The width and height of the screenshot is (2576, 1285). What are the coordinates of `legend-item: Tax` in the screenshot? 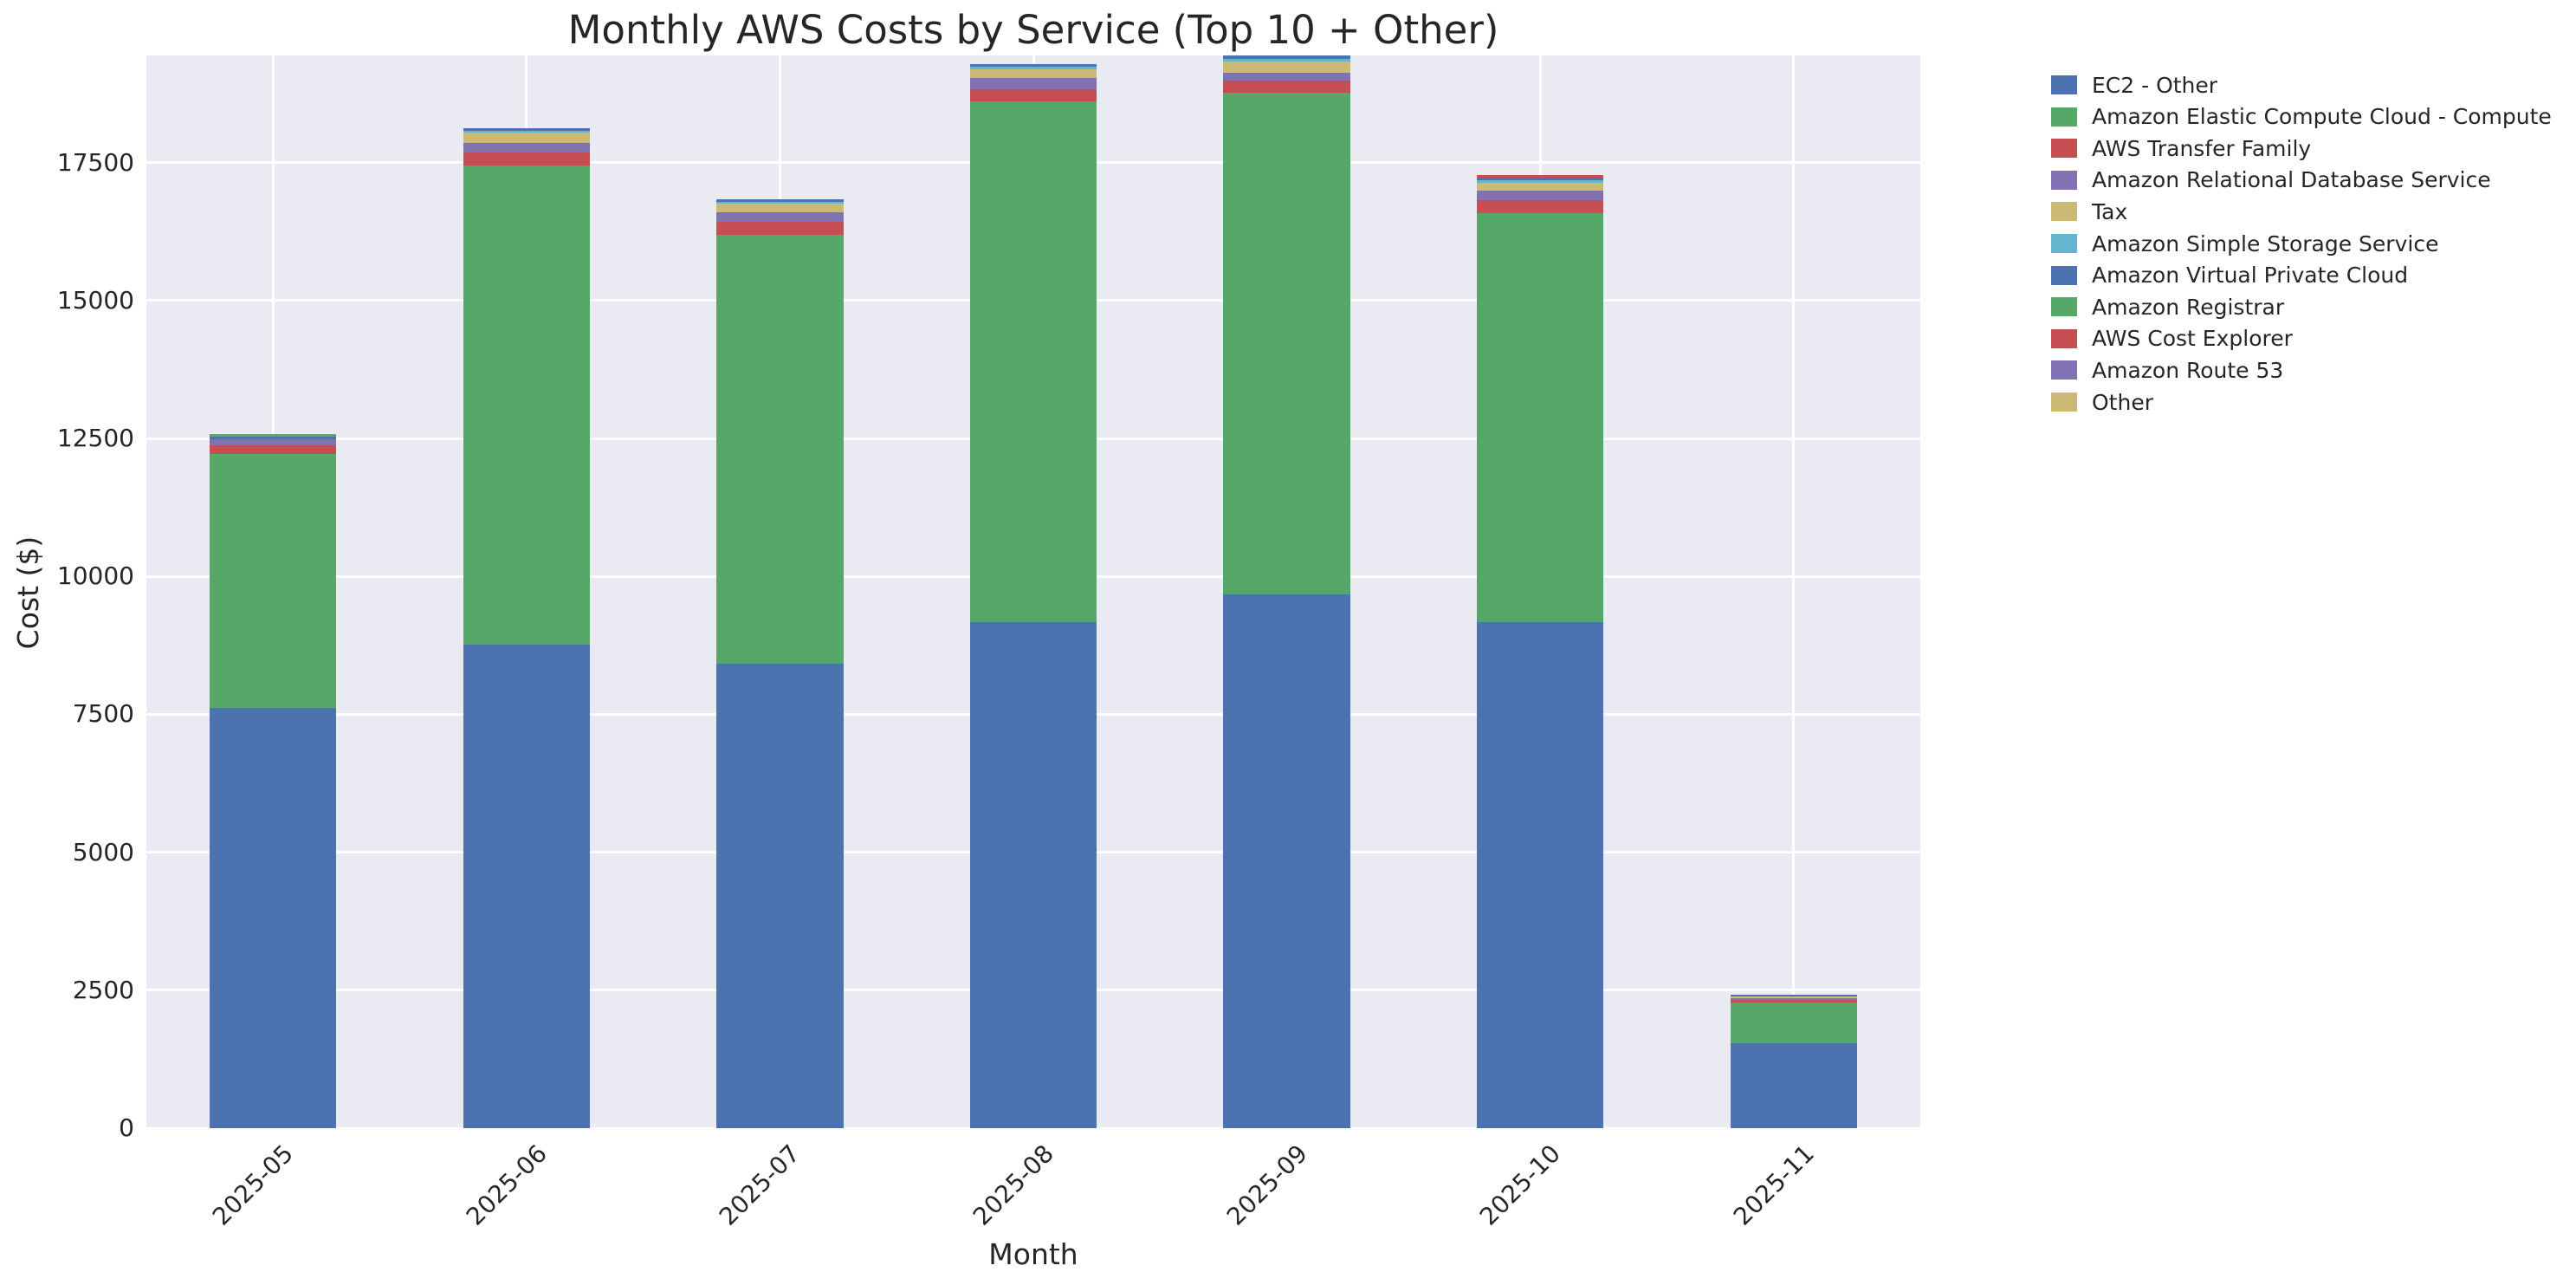 It's located at (2089, 211).